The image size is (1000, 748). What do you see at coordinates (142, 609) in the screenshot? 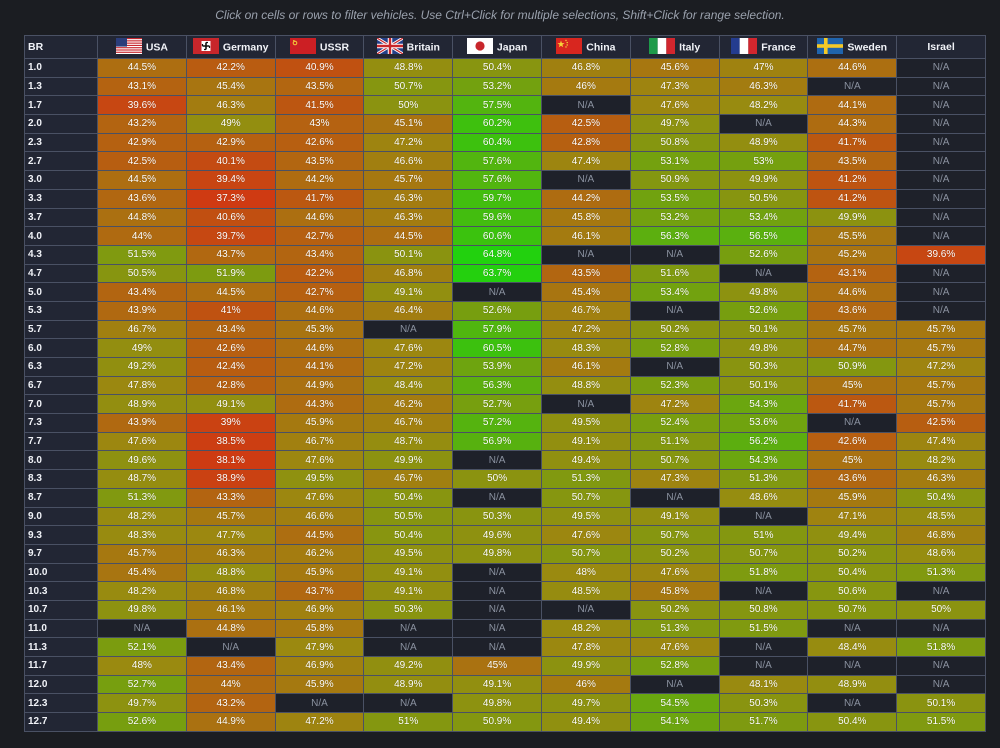
I see `winrate-cell-usa: 49.8%` at bounding box center [142, 609].